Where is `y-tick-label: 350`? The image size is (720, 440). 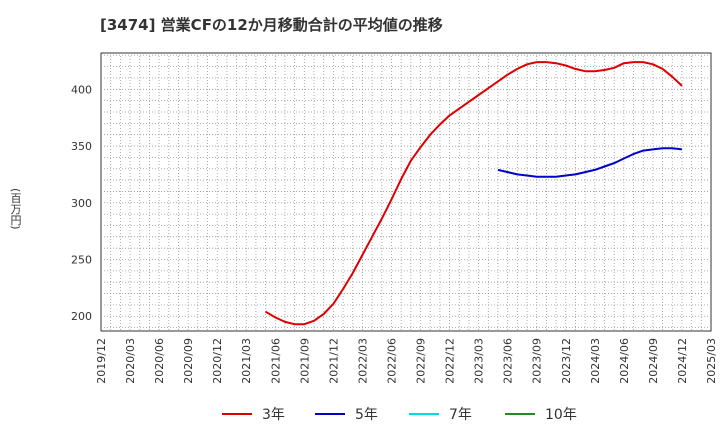 y-tick-label: 350 is located at coordinates (81, 146).